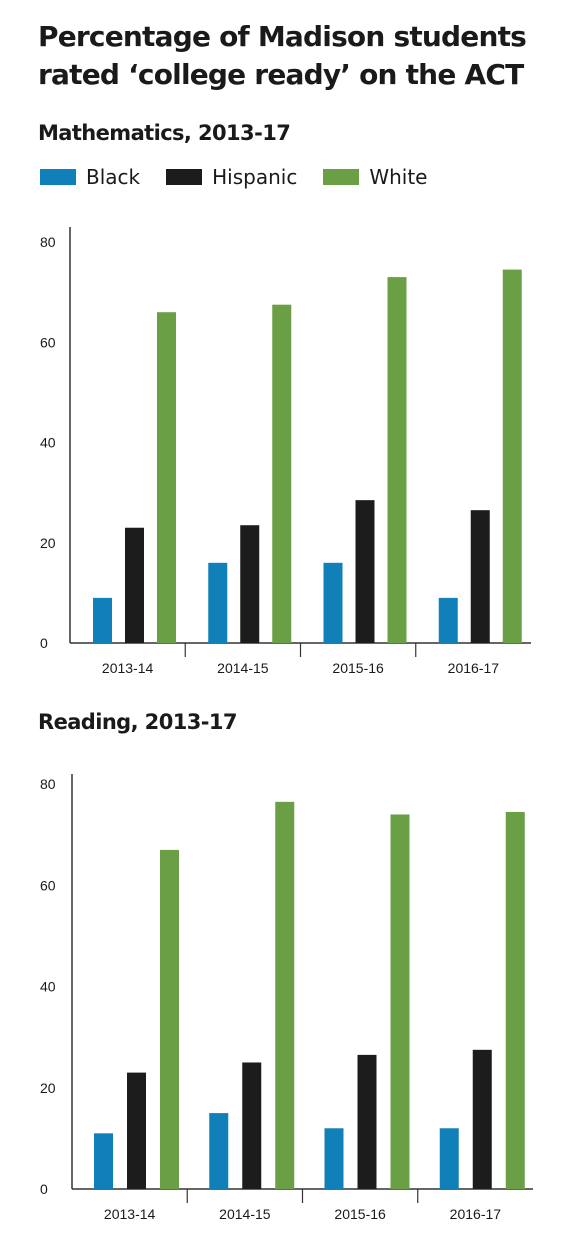 This screenshot has height=1260, width=565. I want to click on legend: Black Hispanic White, so click(246, 177).